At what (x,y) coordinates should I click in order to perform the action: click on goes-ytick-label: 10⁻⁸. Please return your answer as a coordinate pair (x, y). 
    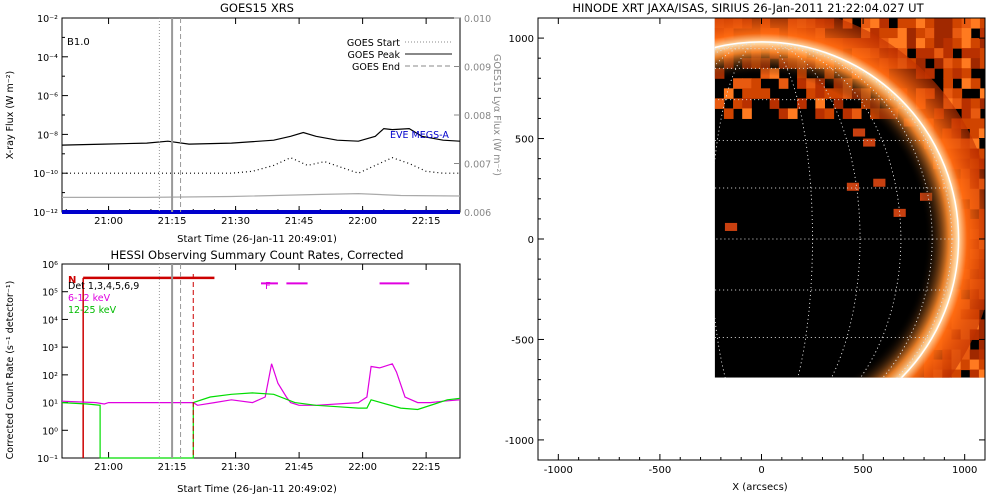
    Looking at the image, I should click on (47, 135).